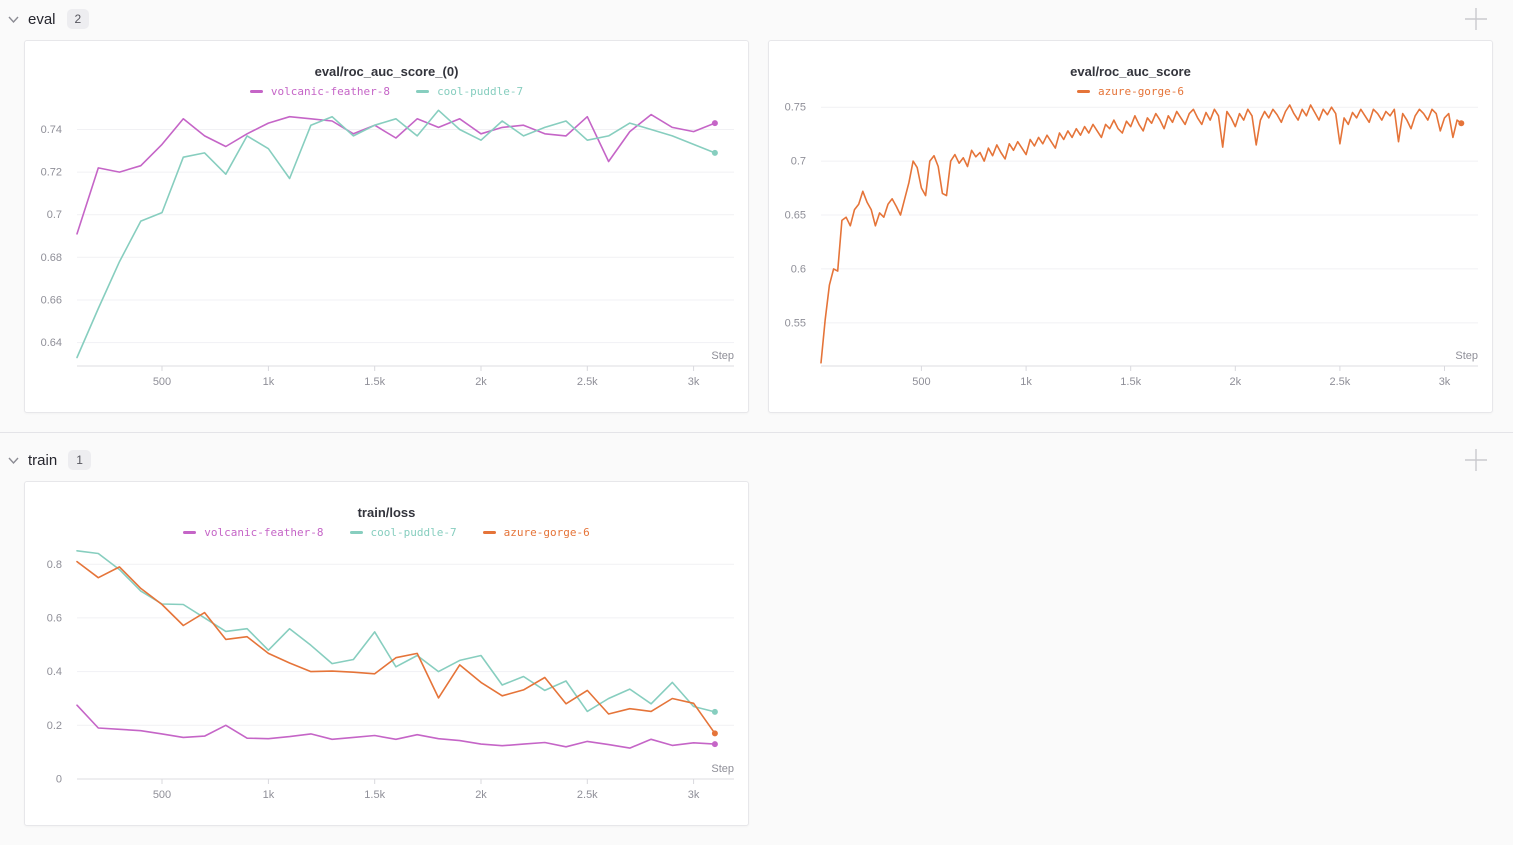 This screenshot has height=845, width=1513. Describe the element at coordinates (42, 19) in the screenshot. I see `section-eval-title: eval` at that location.